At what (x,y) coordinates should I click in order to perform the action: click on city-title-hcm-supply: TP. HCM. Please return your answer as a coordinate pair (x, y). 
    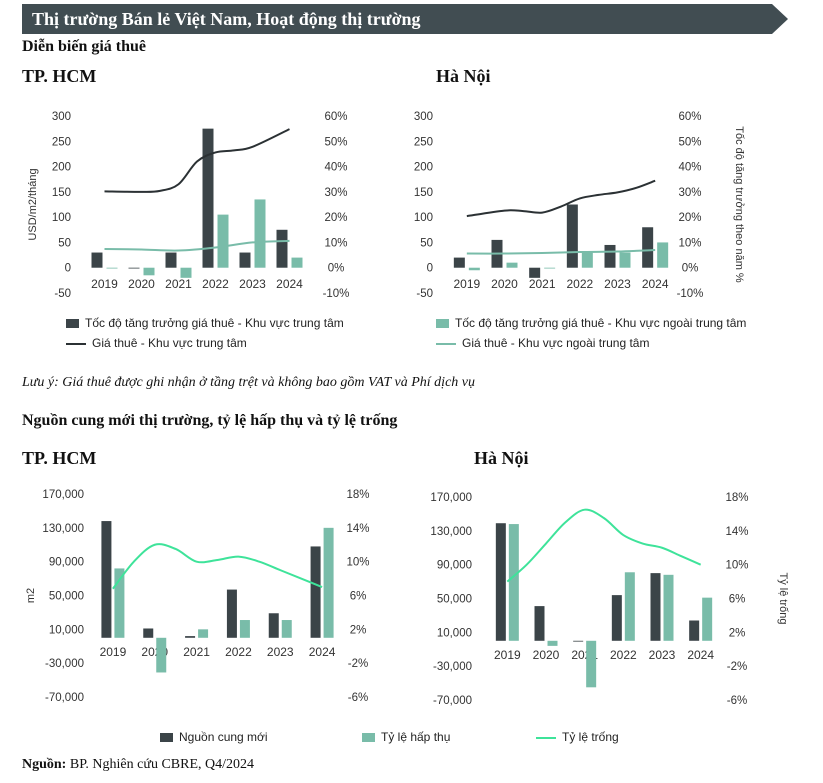
    Looking at the image, I should click on (59, 458).